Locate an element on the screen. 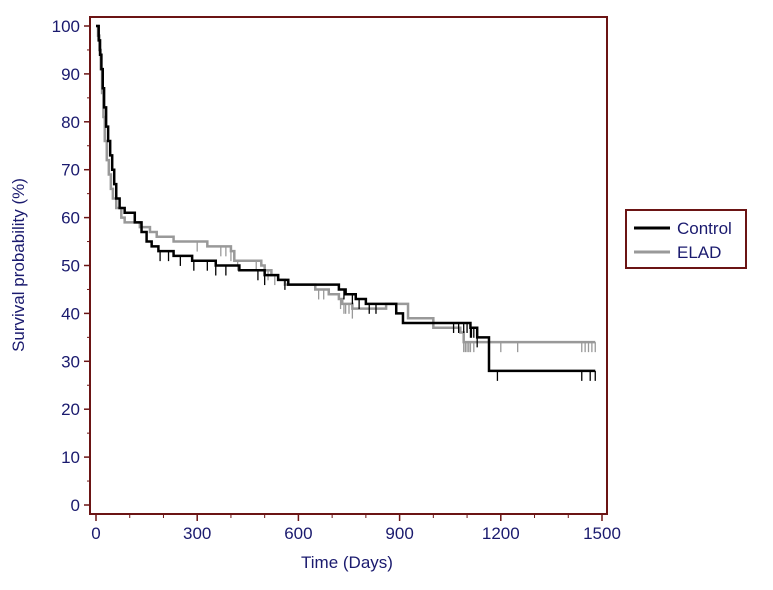  x-axis-label: Time (Days) is located at coordinates (347, 562).